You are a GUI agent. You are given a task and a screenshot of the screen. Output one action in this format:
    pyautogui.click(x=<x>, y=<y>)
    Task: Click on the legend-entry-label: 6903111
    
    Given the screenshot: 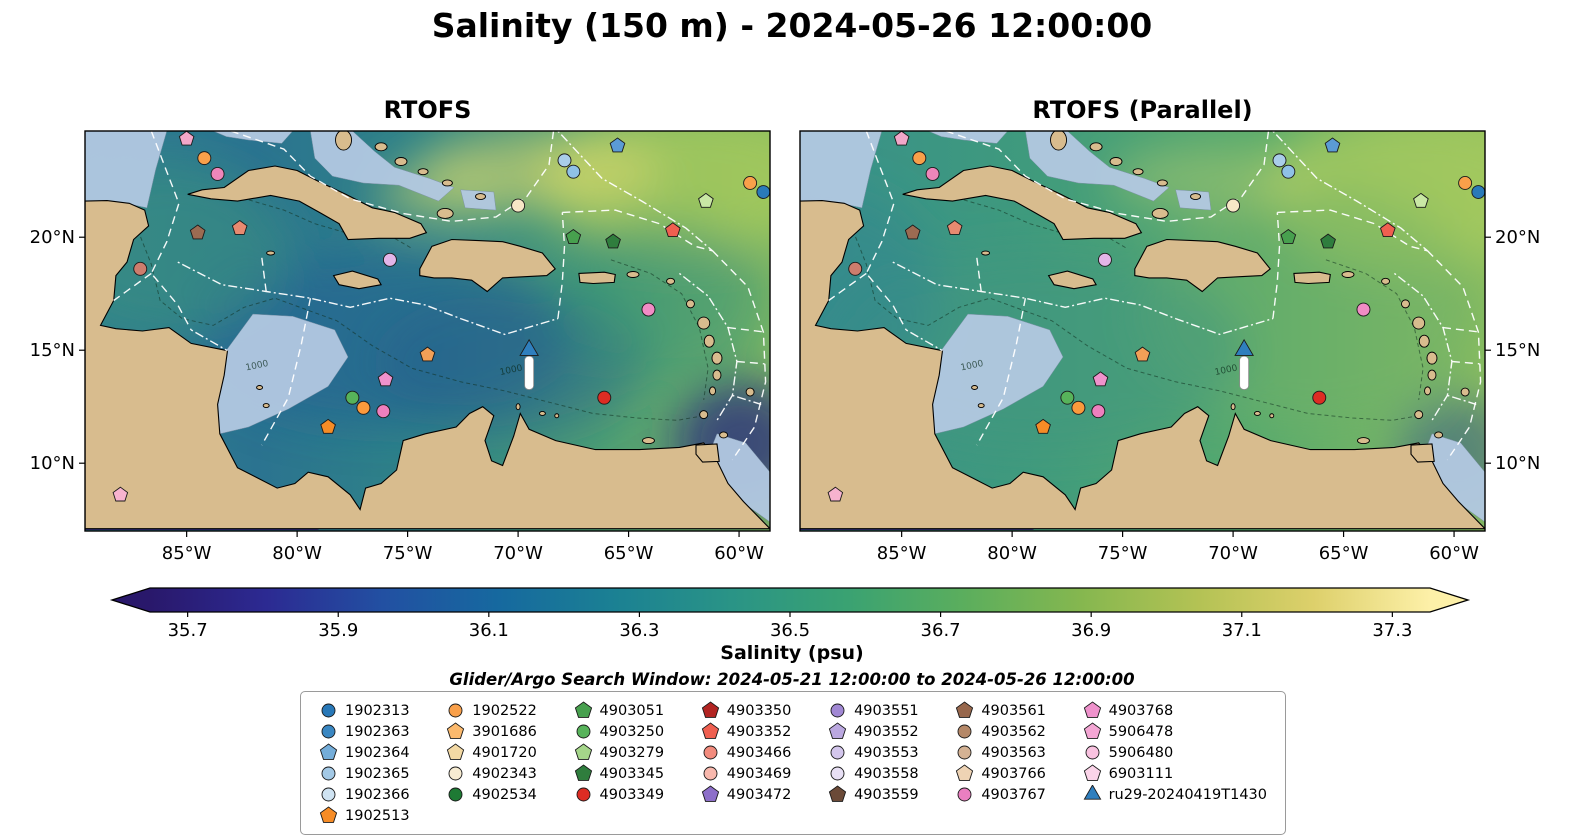 What is the action you would take?
    pyautogui.click(x=1141, y=773)
    